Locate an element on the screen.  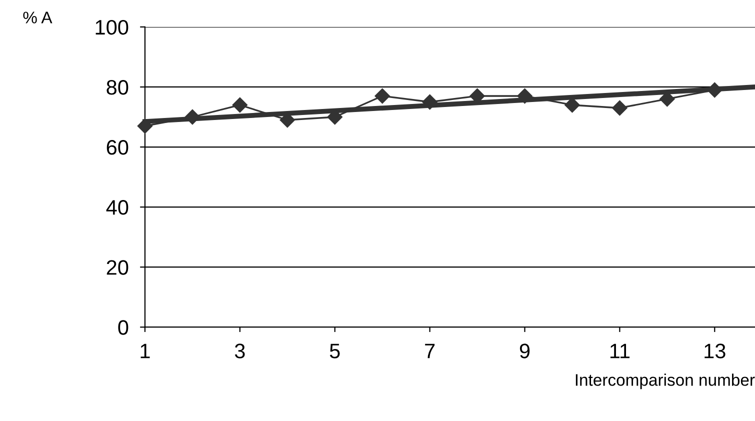
x-tick-label: 11 is located at coordinates (620, 351).